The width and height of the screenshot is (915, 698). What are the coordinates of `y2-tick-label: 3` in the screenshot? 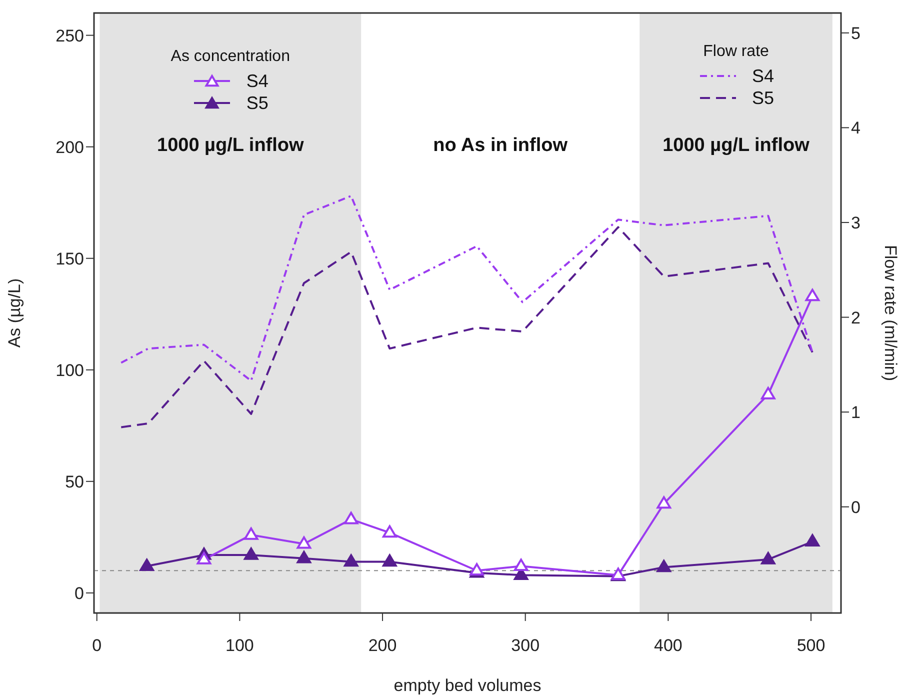 It's located at (855, 223).